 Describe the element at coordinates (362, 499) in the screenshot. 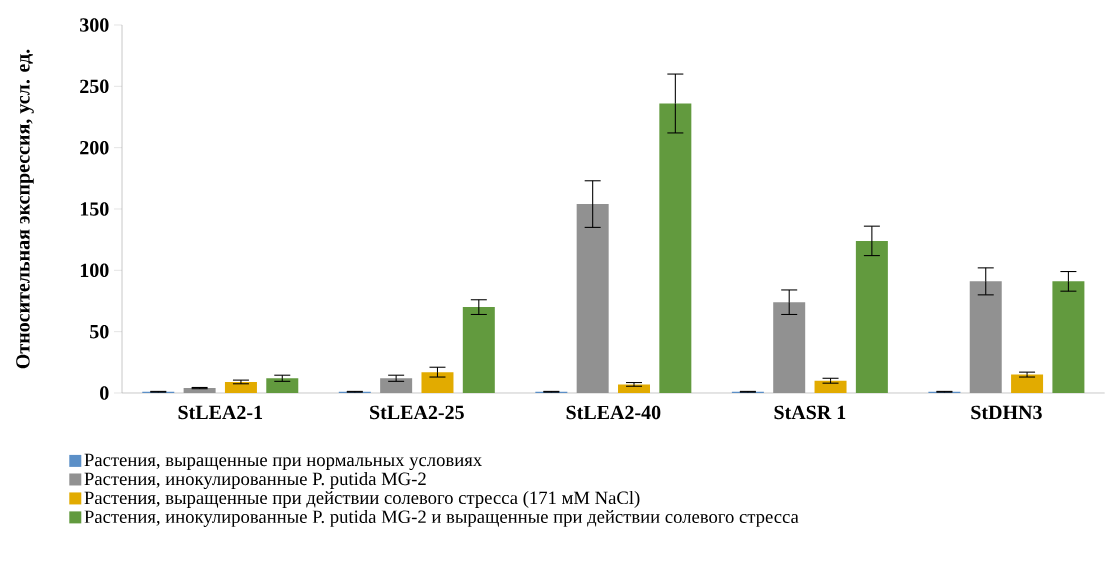

I see `legend-label: Растения, выращенные при действии солевого стресса (171 мМ NaCl)` at that location.